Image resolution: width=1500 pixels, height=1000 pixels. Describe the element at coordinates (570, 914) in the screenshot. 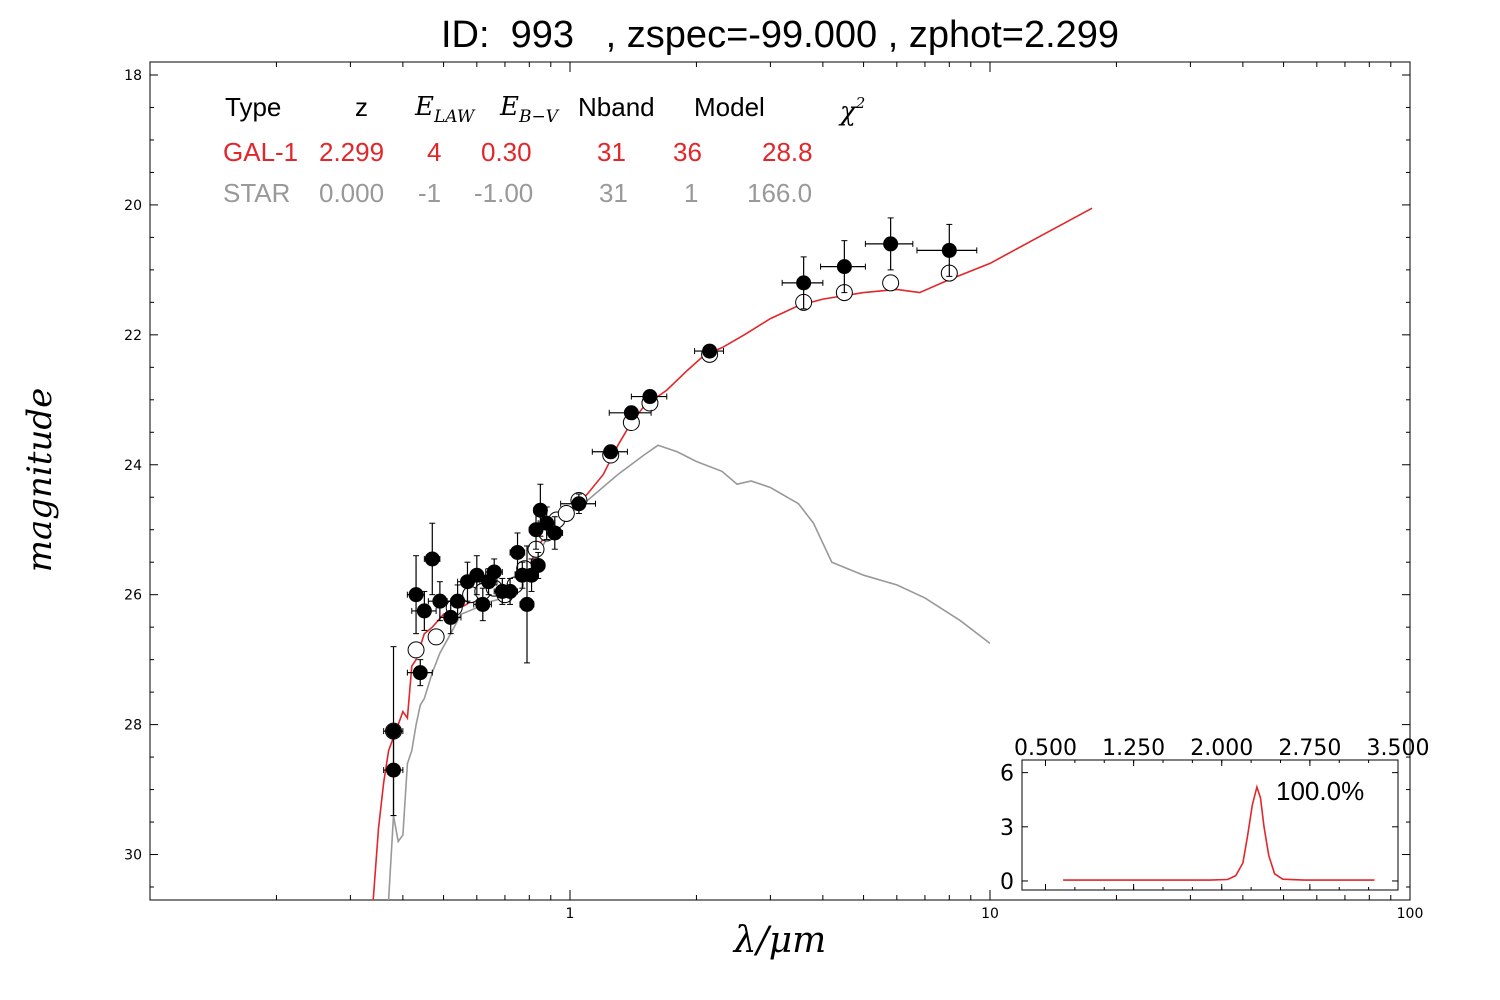

I see `x-tick-label: 1` at that location.